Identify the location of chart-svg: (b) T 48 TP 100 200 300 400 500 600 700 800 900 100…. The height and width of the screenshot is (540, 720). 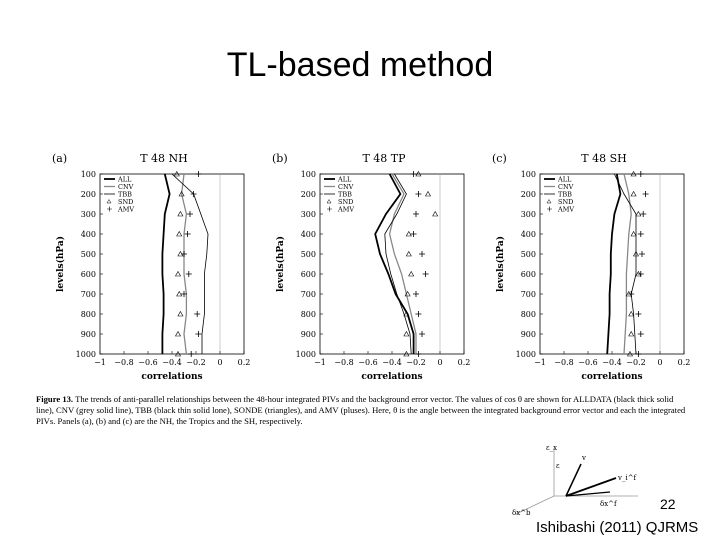
(371, 267).